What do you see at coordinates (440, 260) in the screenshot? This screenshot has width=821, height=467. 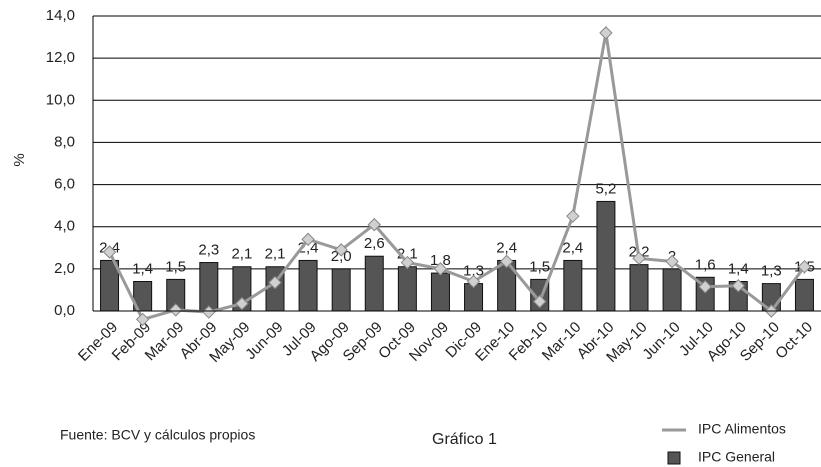 I see `data-label: 1,8` at bounding box center [440, 260].